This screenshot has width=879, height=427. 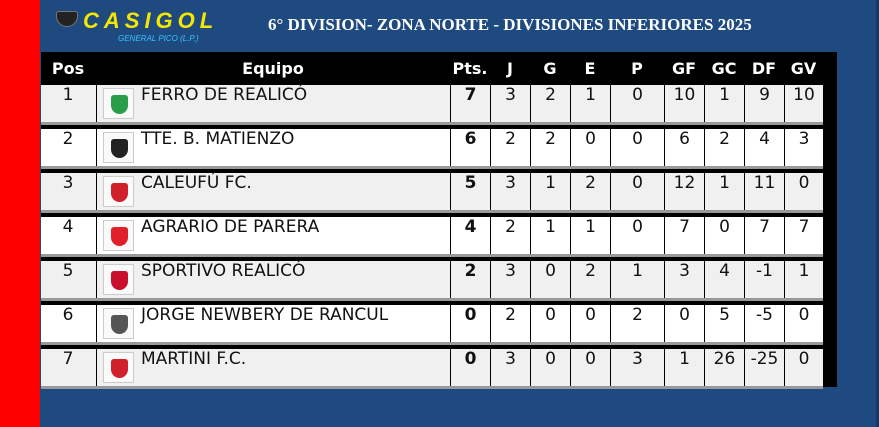 I want to click on right-border, so click(x=877, y=213).